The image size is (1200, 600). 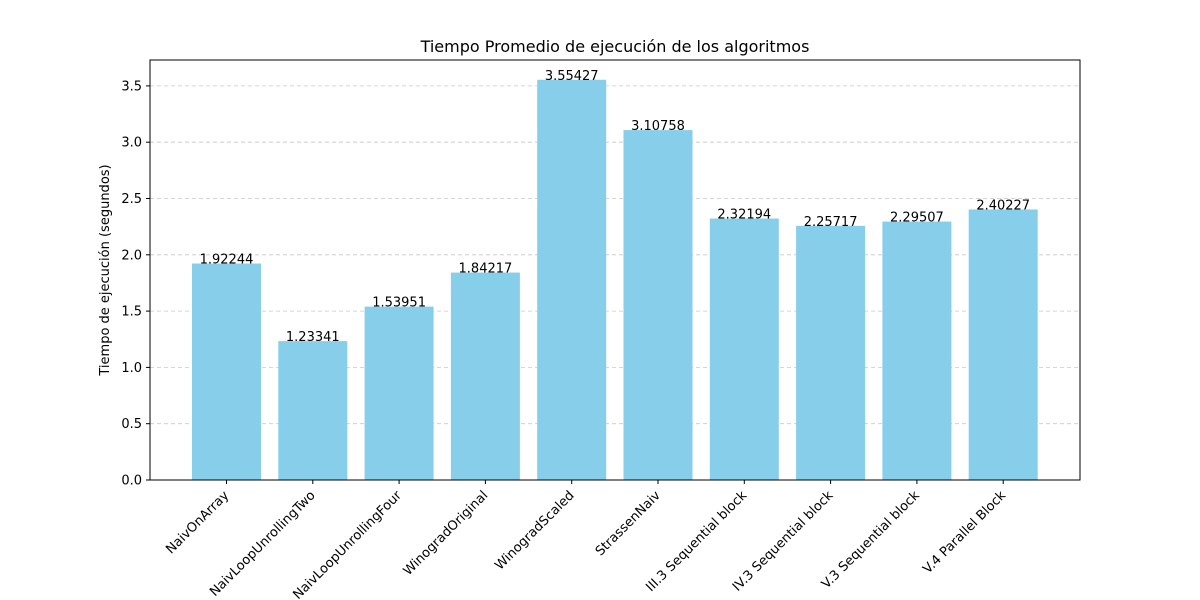 What do you see at coordinates (399, 303) in the screenshot?
I see `bar-value-label: 1.53951` at bounding box center [399, 303].